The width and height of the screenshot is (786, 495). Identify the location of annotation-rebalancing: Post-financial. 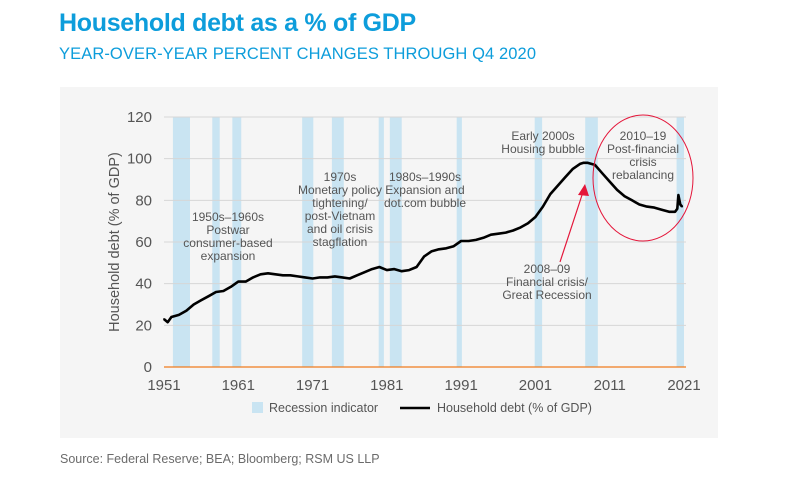
(643, 149).